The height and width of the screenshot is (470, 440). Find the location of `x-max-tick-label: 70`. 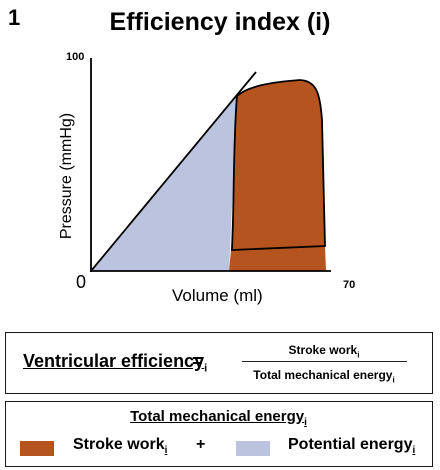

x-max-tick-label: 70 is located at coordinates (349, 285).